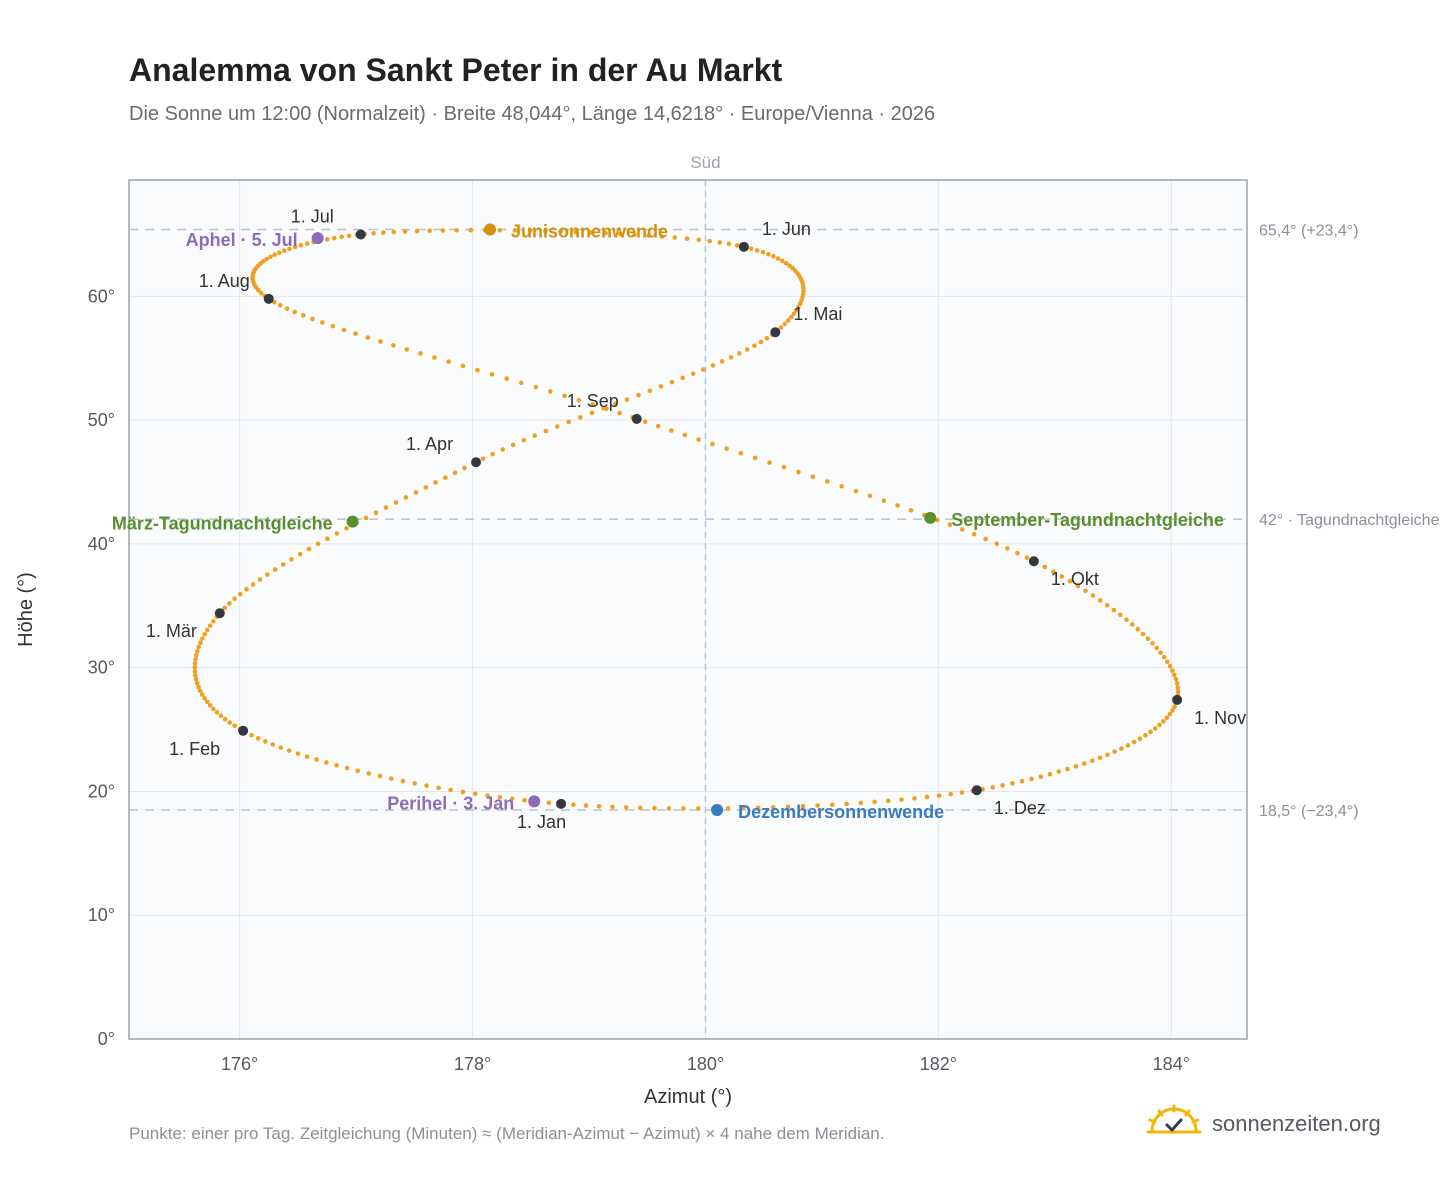 This screenshot has height=1188, width=1448. Describe the element at coordinates (1309, 231) in the screenshot. I see `reference-line-label: 65,4° (+23,4°)` at that location.